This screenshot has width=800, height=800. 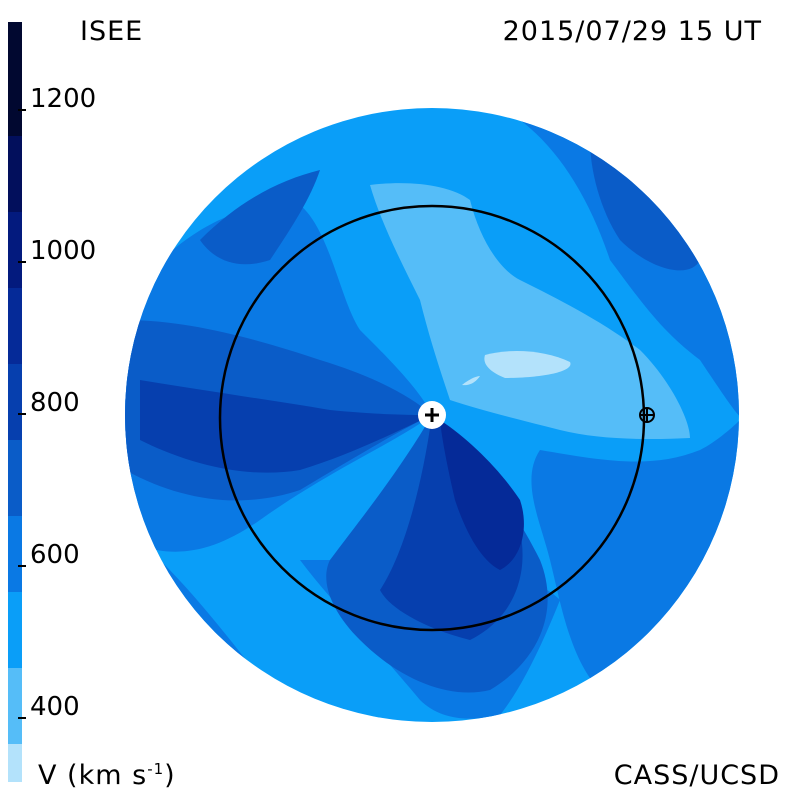 I want to click on colorbar-tick-label: 400, so click(x=55, y=707).